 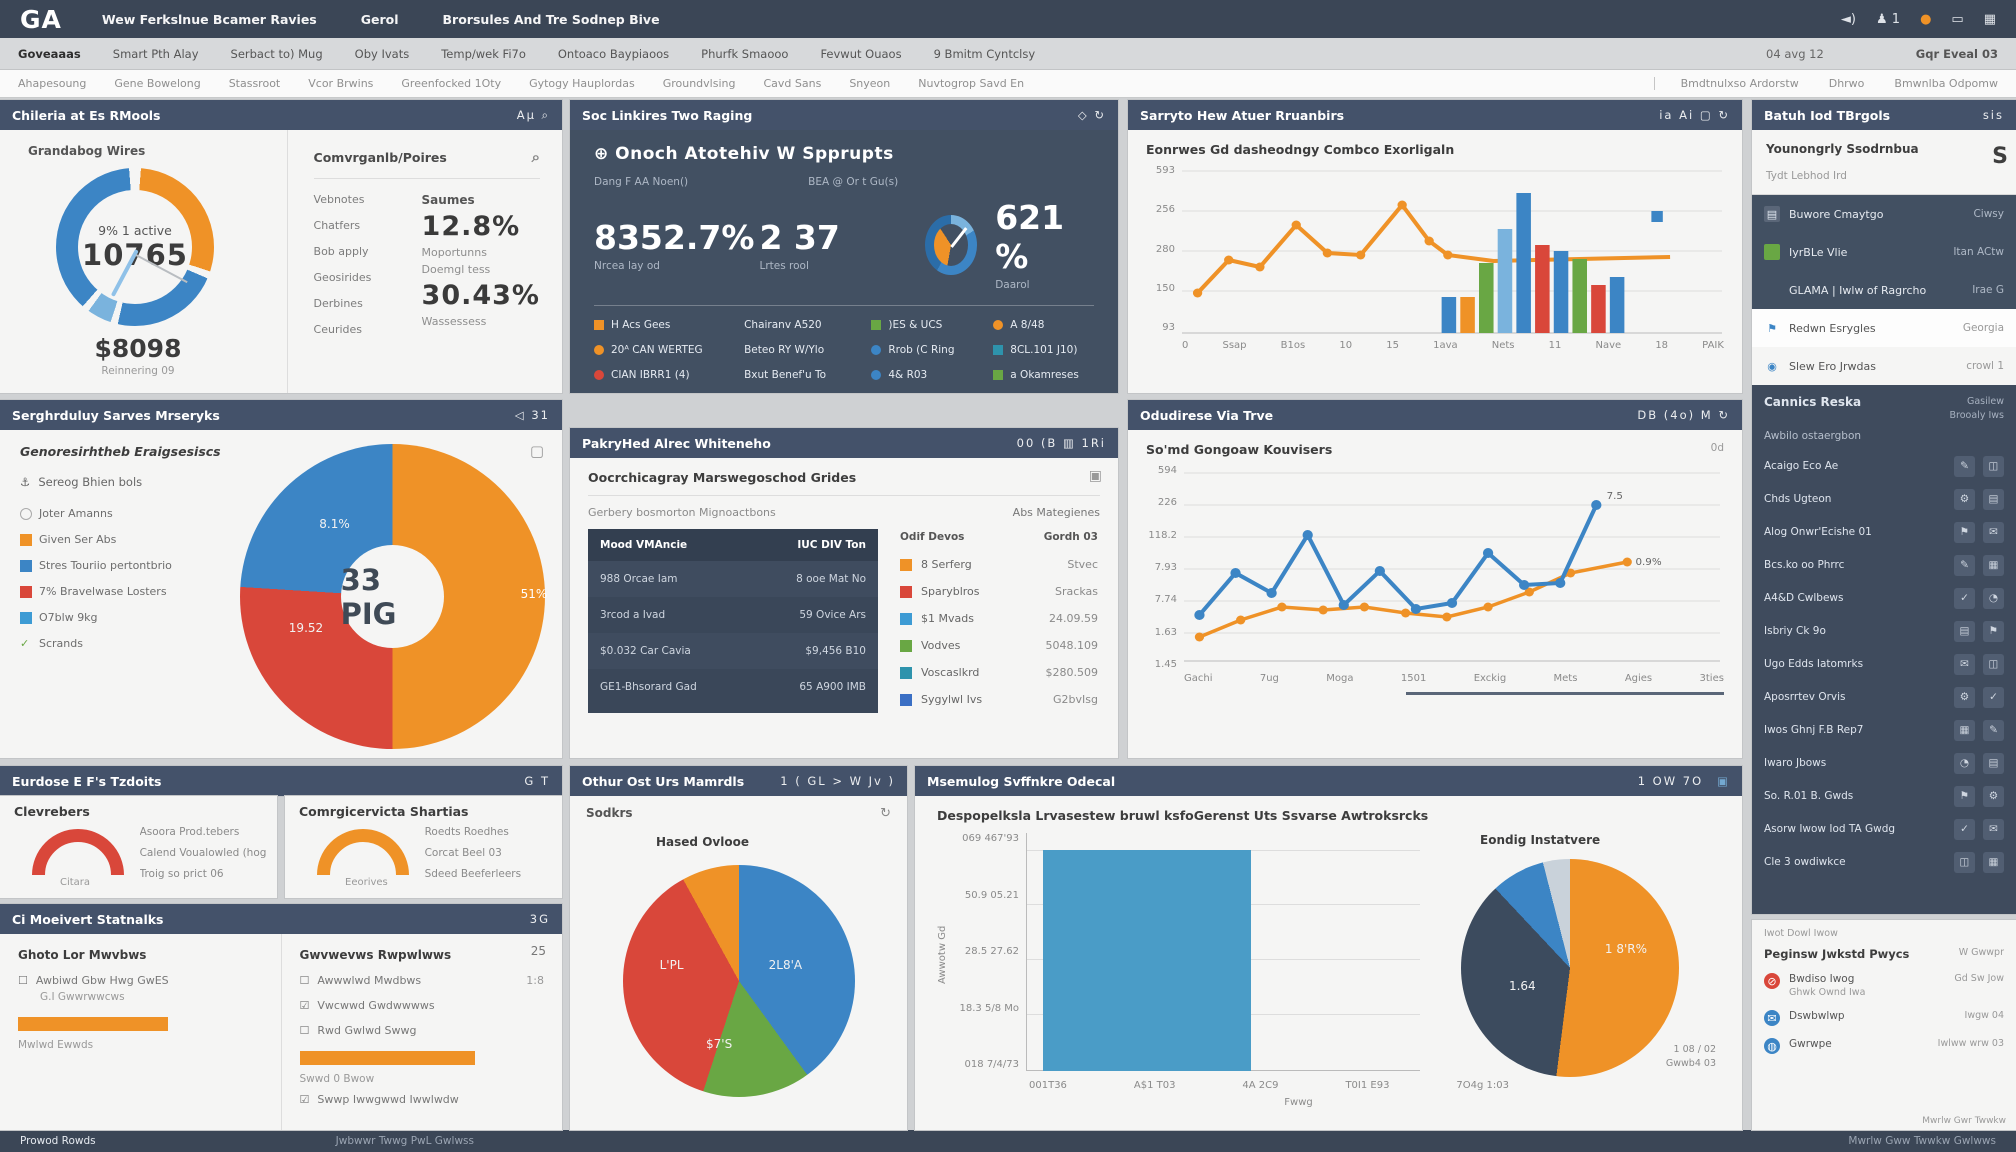 I want to click on panel-measuring-icon: ▣, so click(x=1723, y=781).